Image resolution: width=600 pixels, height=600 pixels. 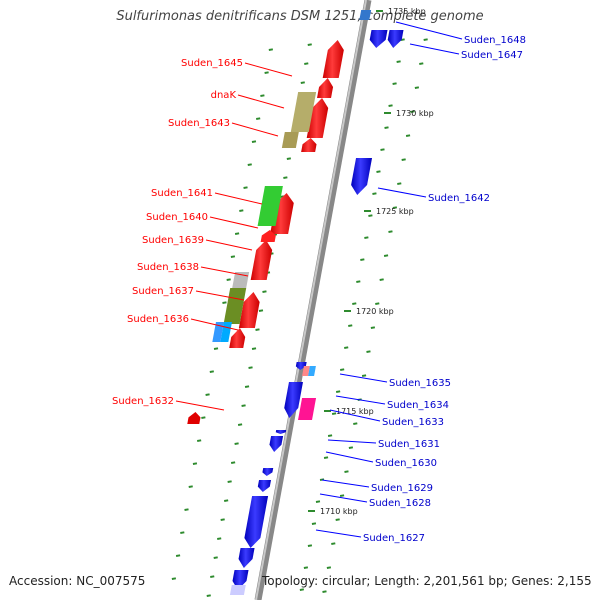 What do you see at coordinates (409, 444) in the screenshot?
I see `gene-label-reverse: Suden_1631` at bounding box center [409, 444].